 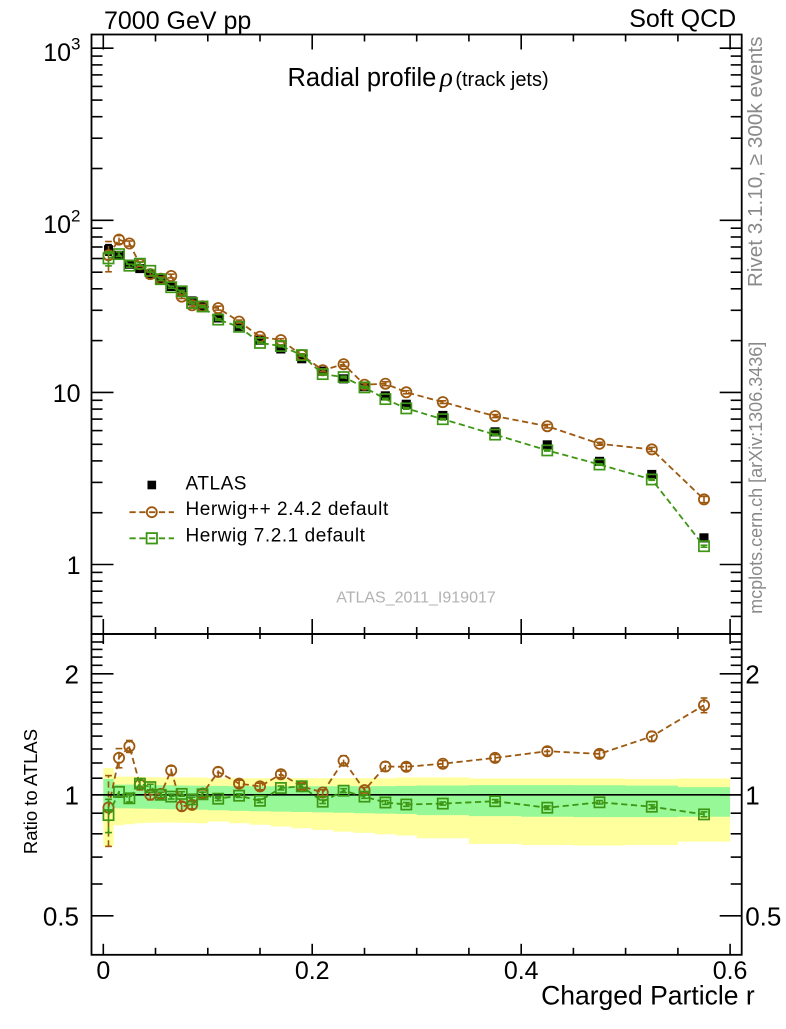 What do you see at coordinates (755, 162) in the screenshot?
I see `svg-text: Rivet 3.1.10, ≥ 300k events` at bounding box center [755, 162].